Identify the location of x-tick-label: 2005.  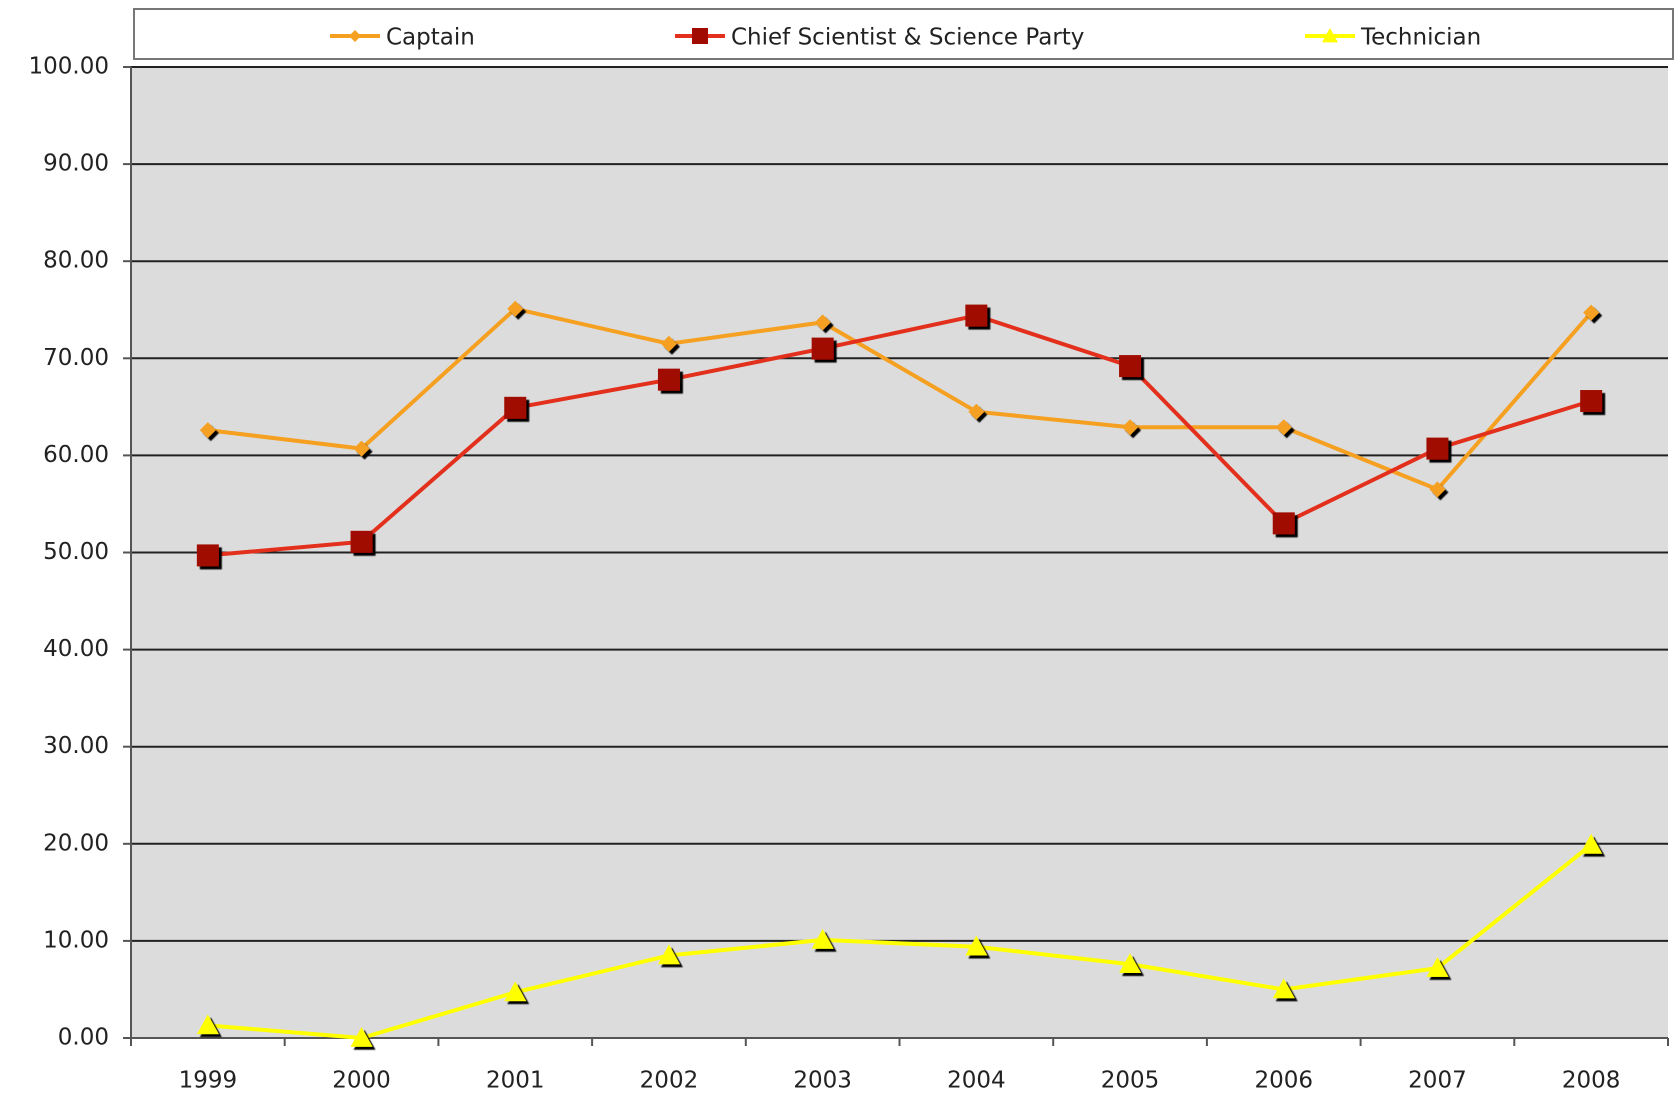
(1130, 1081).